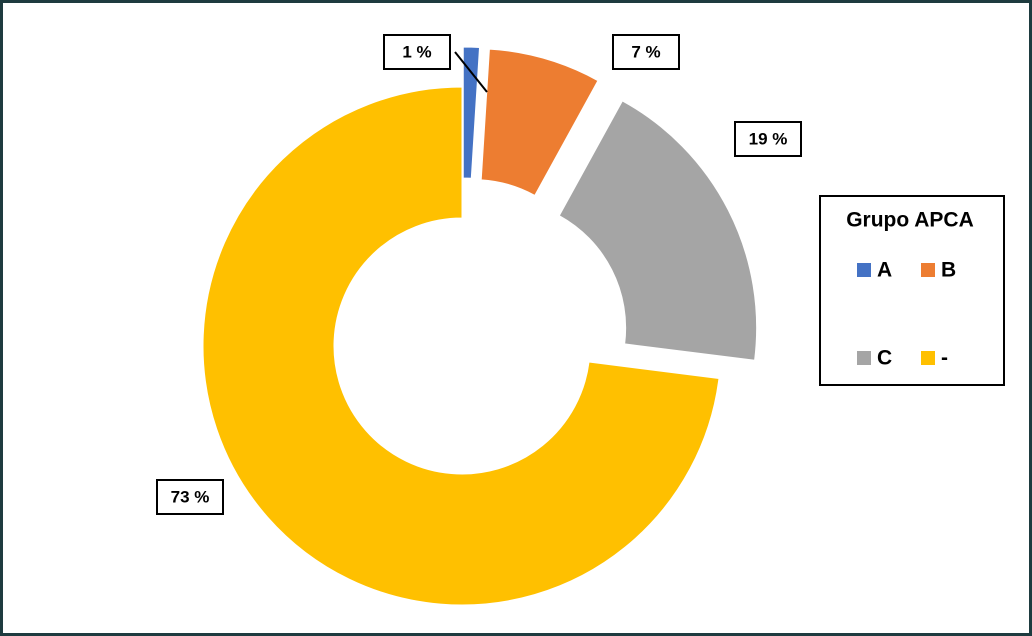 This screenshot has width=1032, height=636. I want to click on legend-box, so click(912, 290).